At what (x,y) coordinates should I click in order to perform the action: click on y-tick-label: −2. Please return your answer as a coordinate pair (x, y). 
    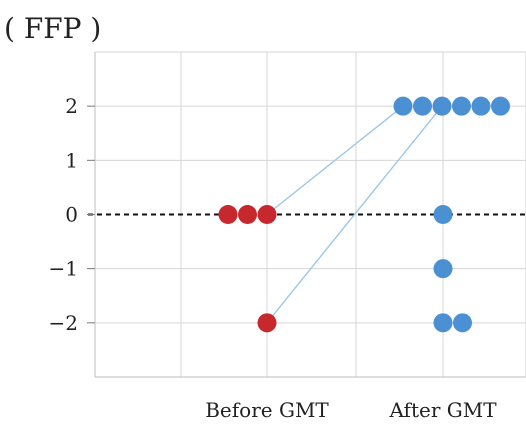
    Looking at the image, I should click on (63, 323).